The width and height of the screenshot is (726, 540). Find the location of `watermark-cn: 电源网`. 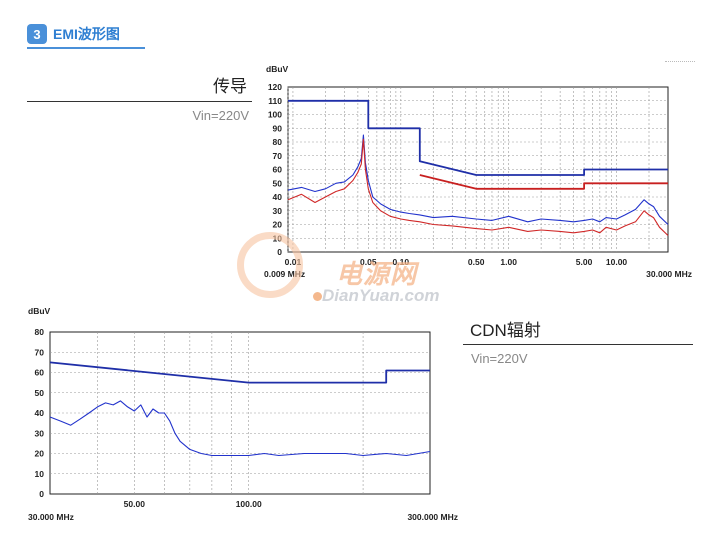

watermark-cn: 电源网 is located at coordinates (377, 274).